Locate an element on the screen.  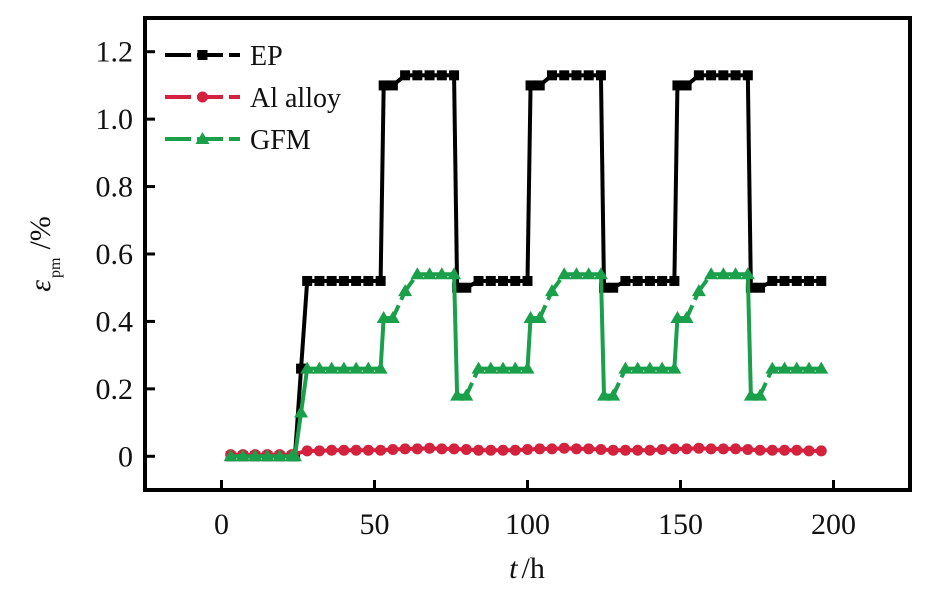
y-axis-label: ε pm /% is located at coordinates (44, 254).